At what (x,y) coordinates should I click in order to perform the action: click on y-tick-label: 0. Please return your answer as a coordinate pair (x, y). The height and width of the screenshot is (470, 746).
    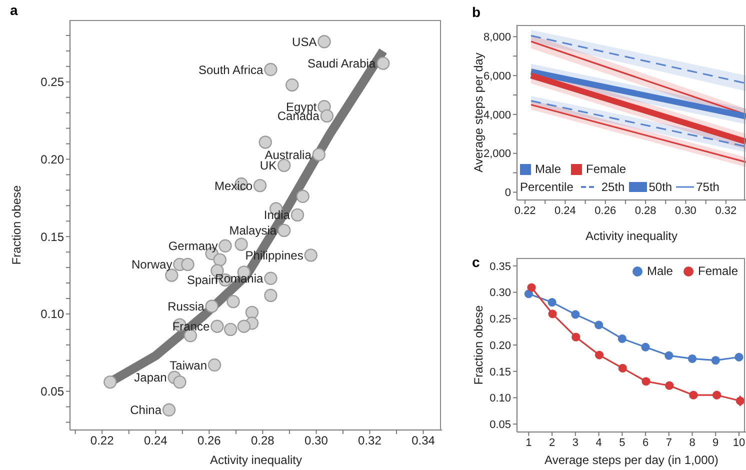
    Looking at the image, I should click on (507, 193).